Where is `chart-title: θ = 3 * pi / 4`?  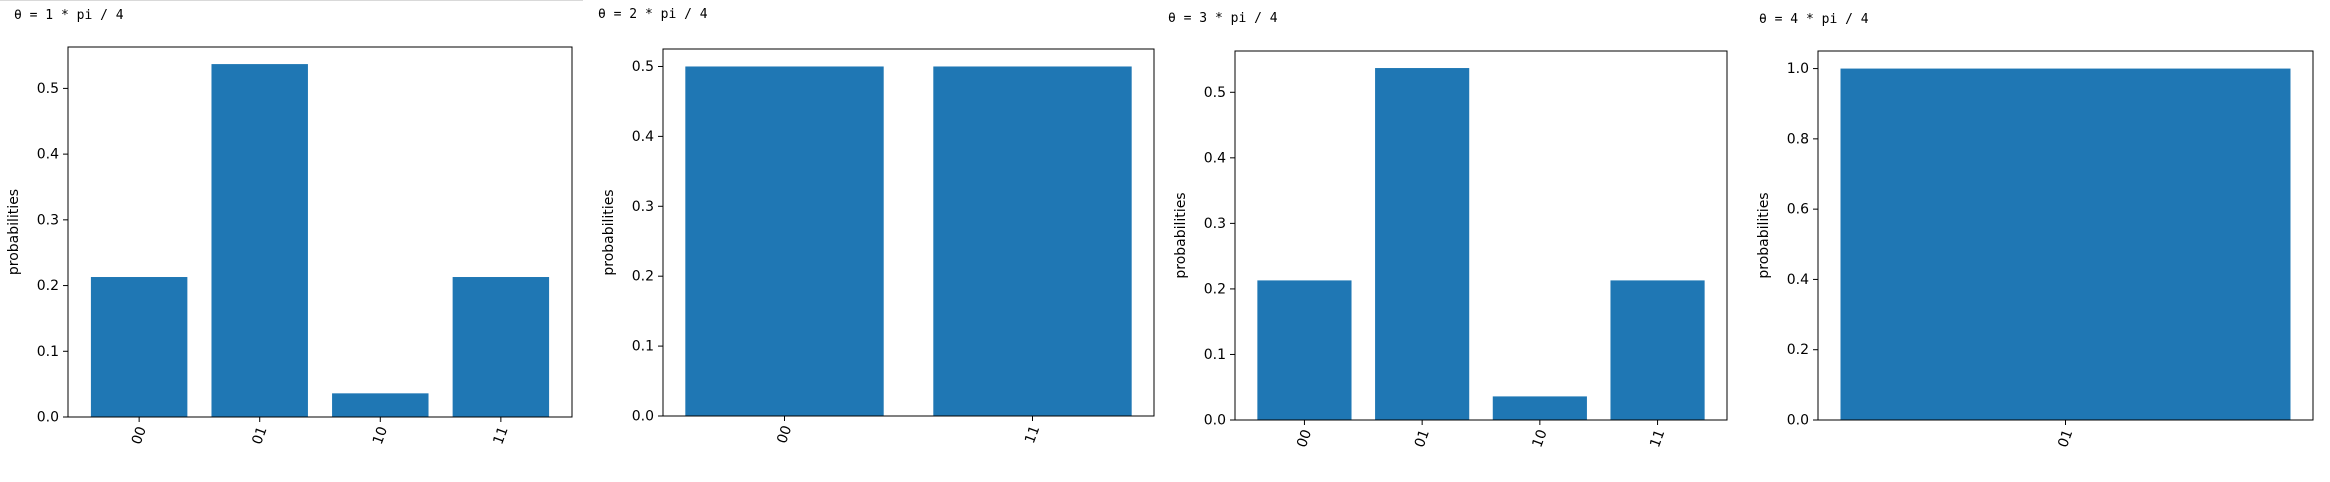 chart-title: θ = 3 * pi / 4 is located at coordinates (1223, 18).